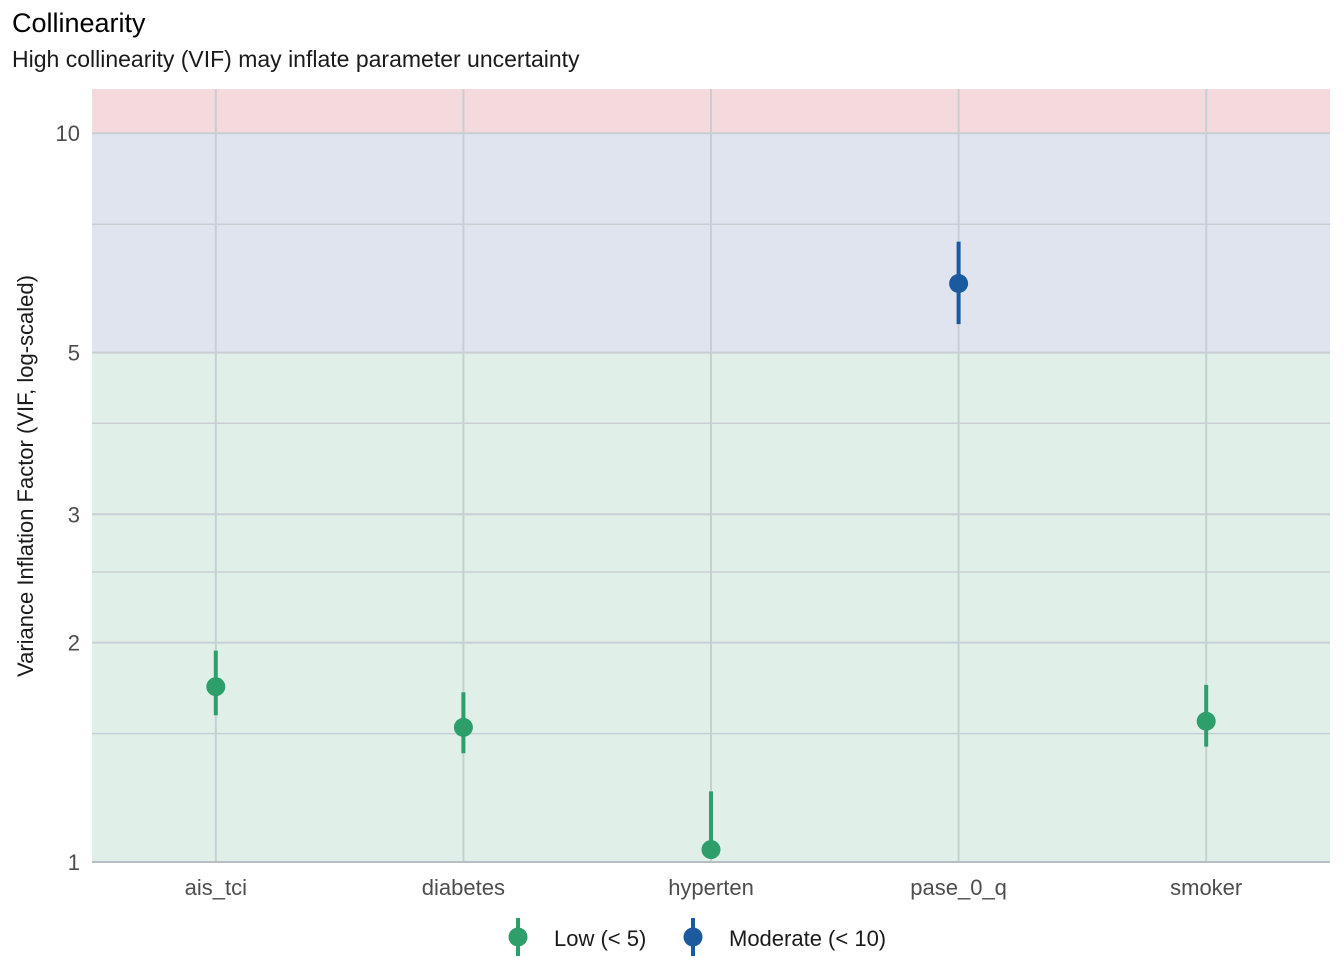 This screenshot has width=1344, height=960. Describe the element at coordinates (68, 498) in the screenshot. I see `y-tick-labels: 1 2 3 5 10` at that location.